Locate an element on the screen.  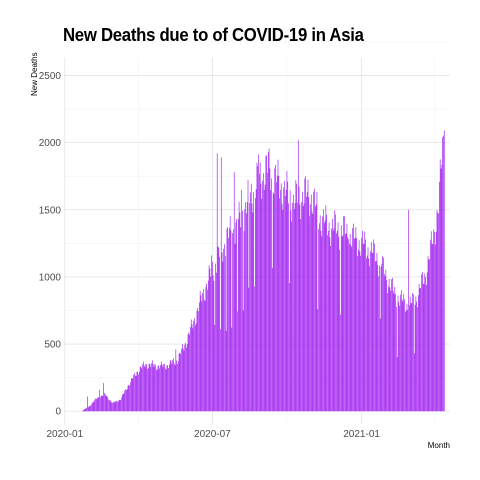
chart-title: New Deaths due to of COVID-19 in Asia is located at coordinates (213, 35).